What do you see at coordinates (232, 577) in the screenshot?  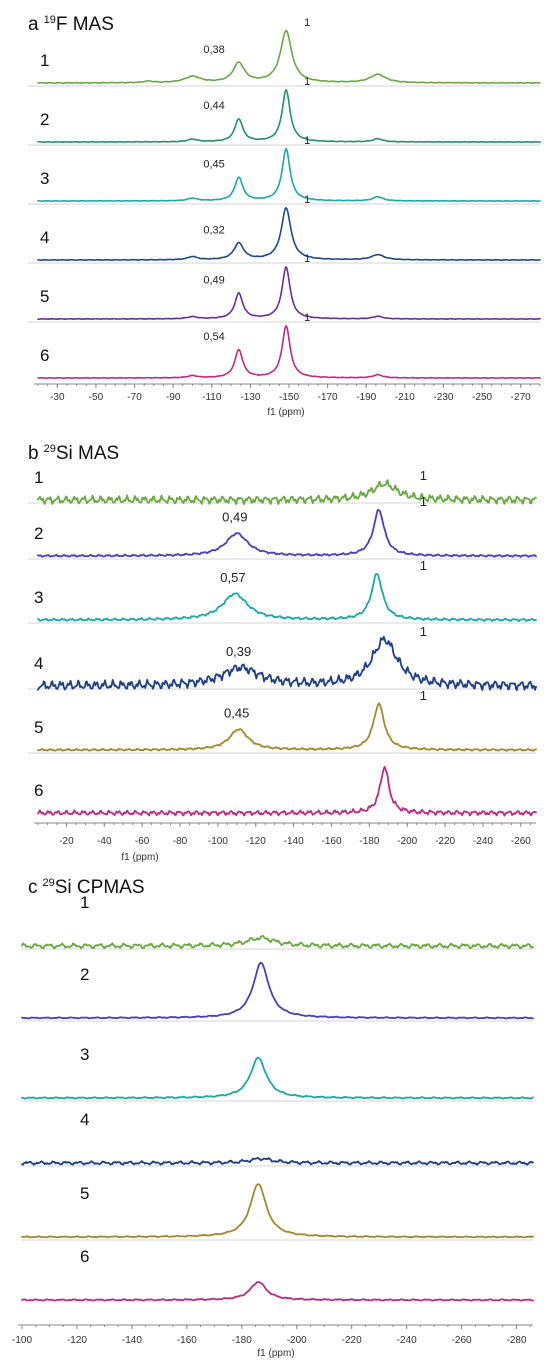 I see `relative-intensity-label: 0,57` at bounding box center [232, 577].